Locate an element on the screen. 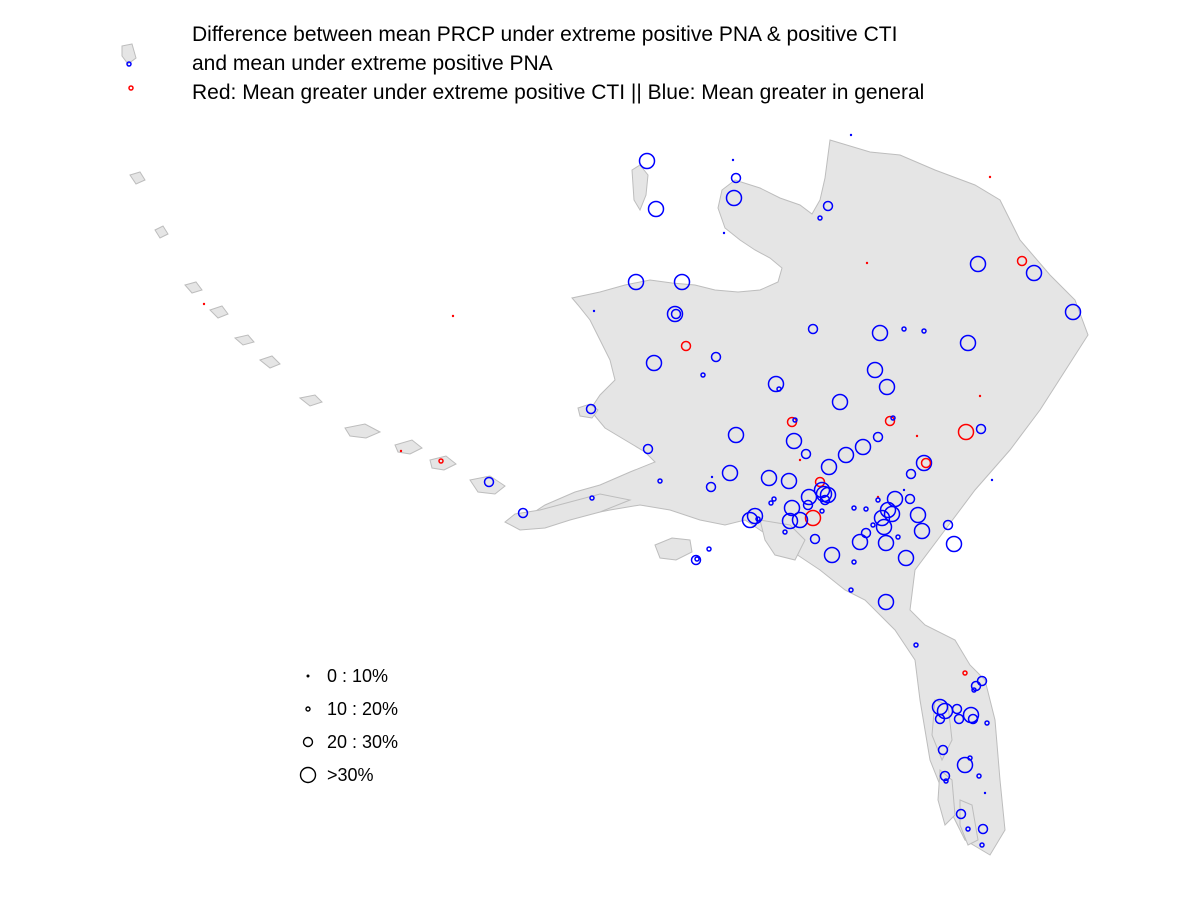 The height and width of the screenshot is (901, 1200). alaska-peninsula is located at coordinates (568, 512).